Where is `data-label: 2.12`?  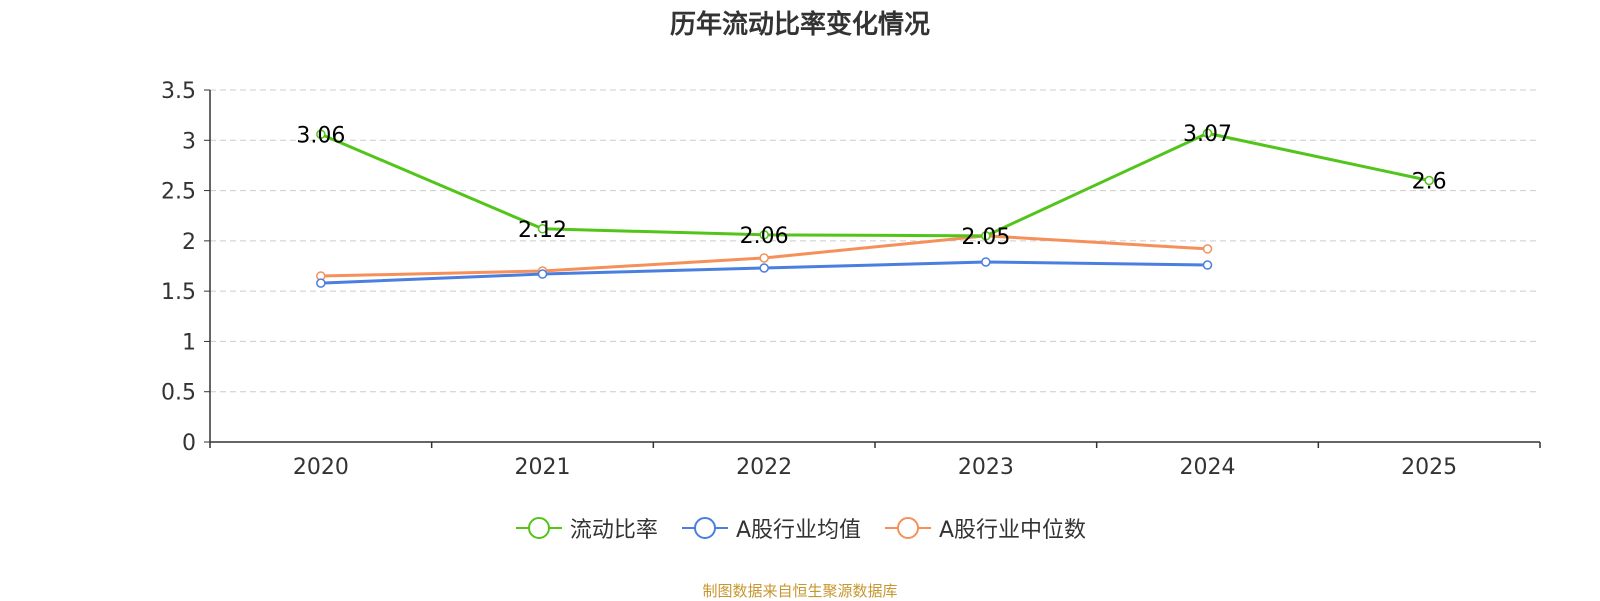 data-label: 2.12 is located at coordinates (542, 230).